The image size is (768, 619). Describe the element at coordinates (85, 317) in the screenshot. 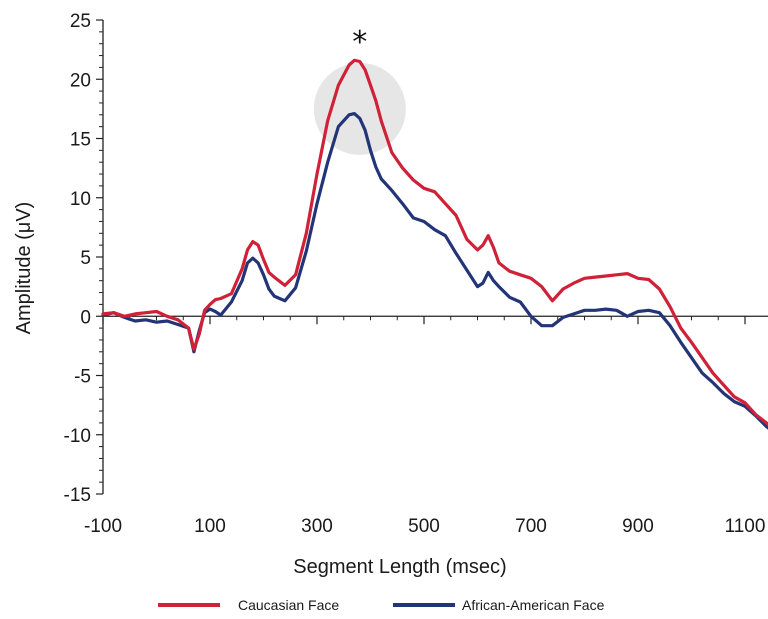

I see `y-tick-label: 0` at that location.